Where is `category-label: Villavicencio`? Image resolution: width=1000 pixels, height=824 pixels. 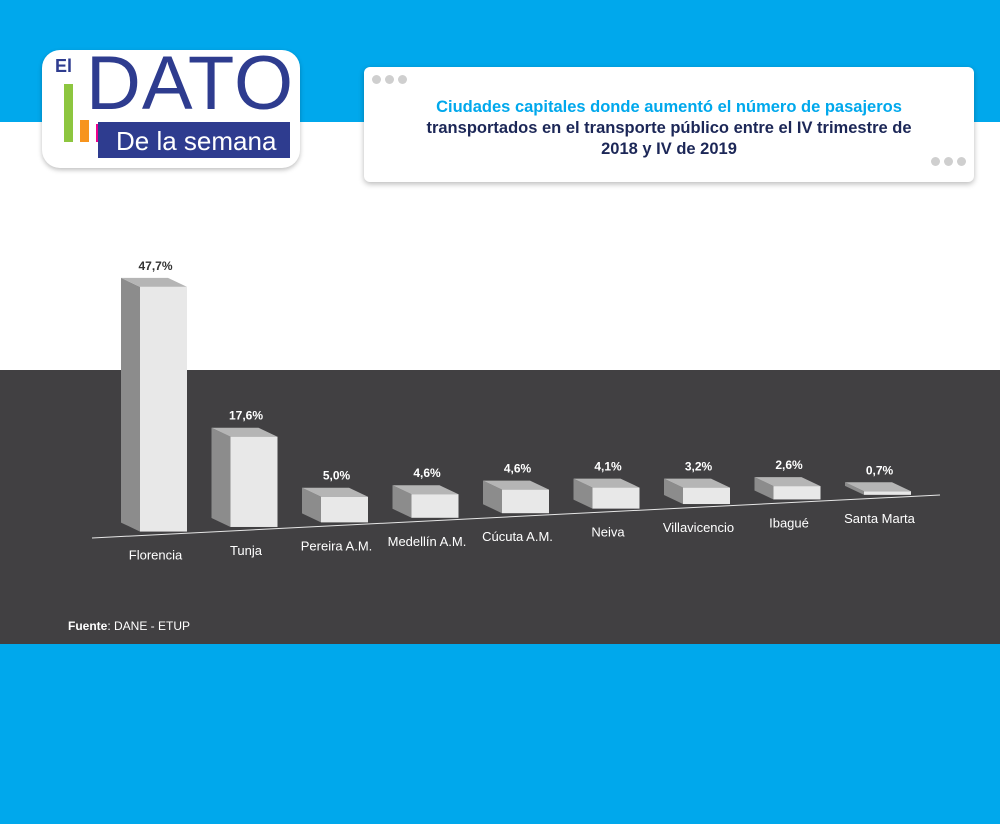
category-label: Villavicencio is located at coordinates (698, 527).